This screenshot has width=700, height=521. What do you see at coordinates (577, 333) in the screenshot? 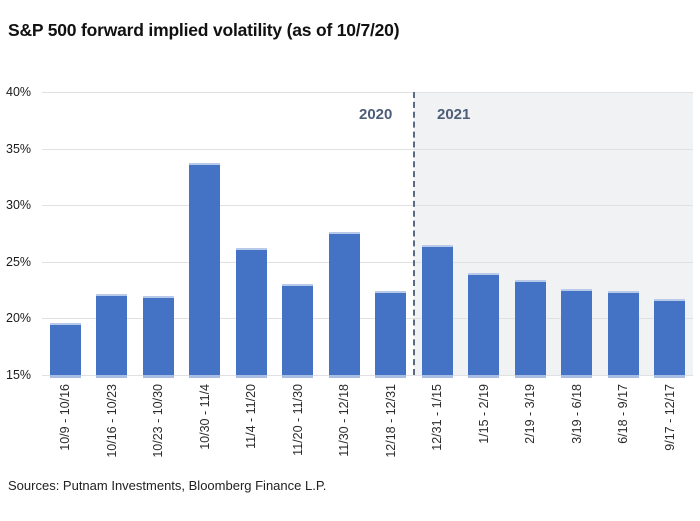
I see `bar-3/19-6/18` at bounding box center [577, 333].